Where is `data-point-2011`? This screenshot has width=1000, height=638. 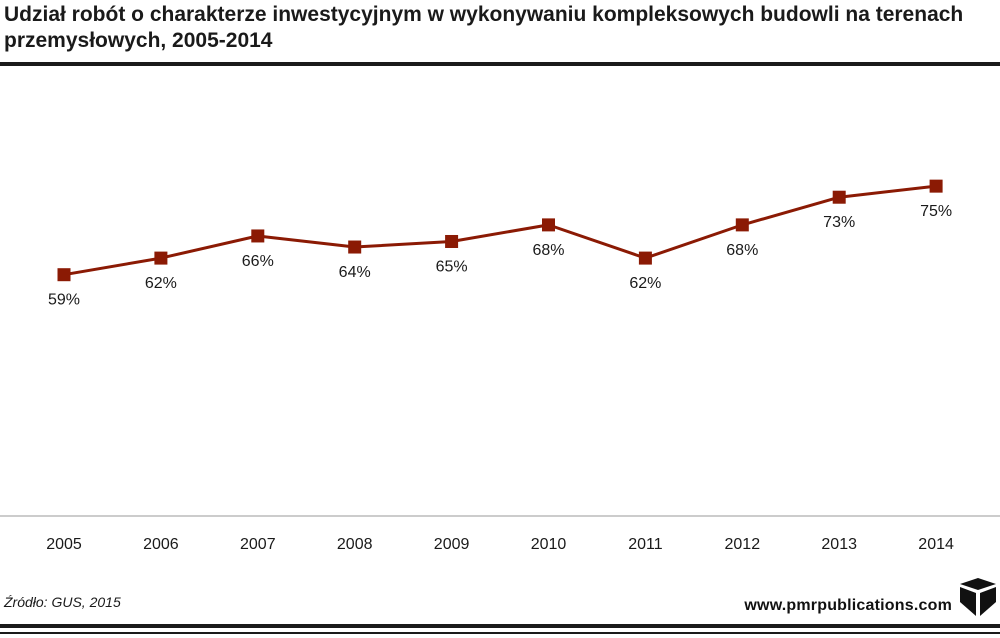
data-point-2011 is located at coordinates (645, 258).